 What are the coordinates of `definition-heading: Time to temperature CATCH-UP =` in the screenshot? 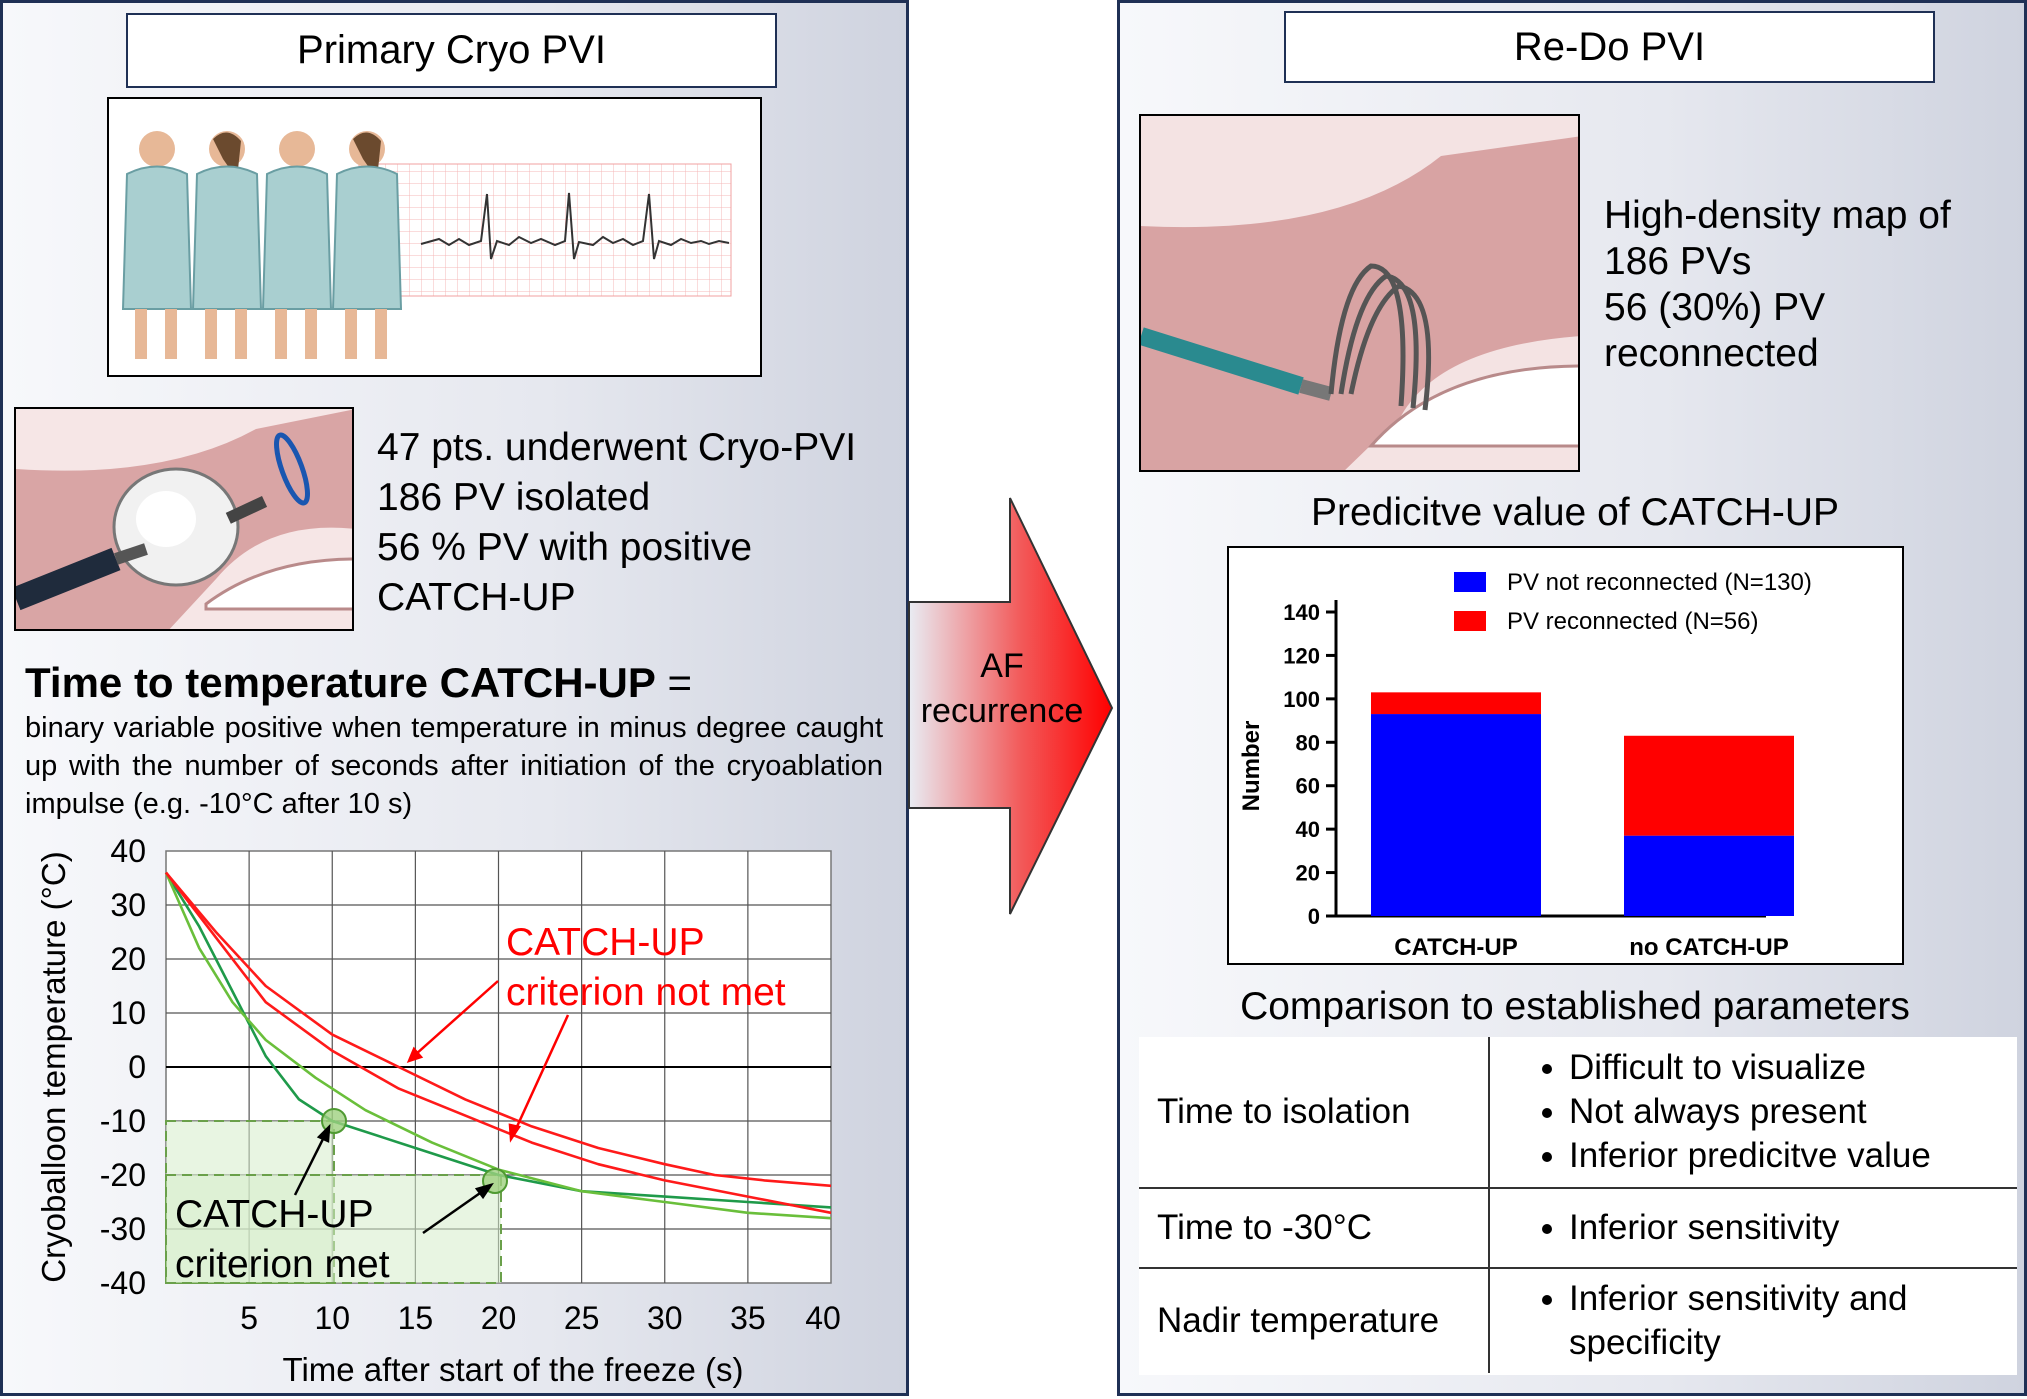 It's located at (358, 683).